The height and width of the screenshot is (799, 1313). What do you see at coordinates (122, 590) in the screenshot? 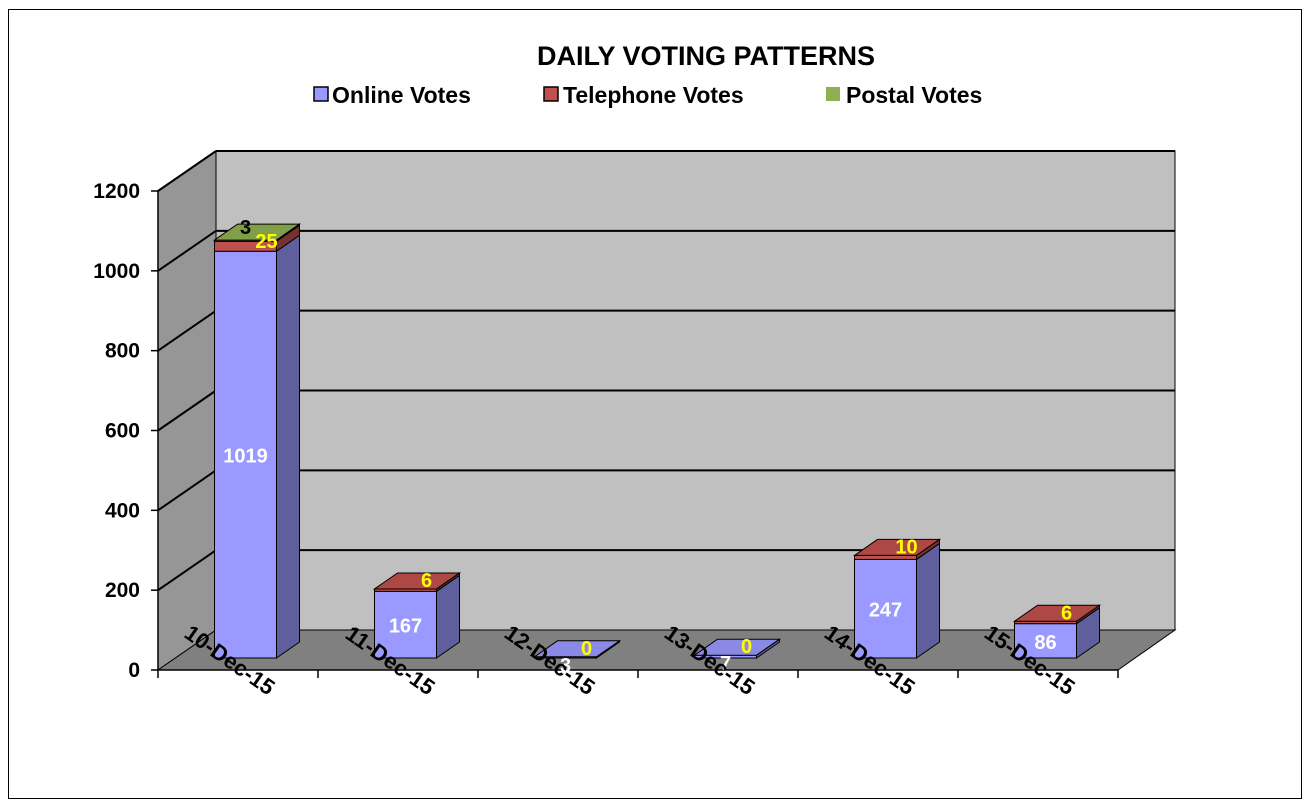
I see `y-tick-label: 200` at bounding box center [122, 590].